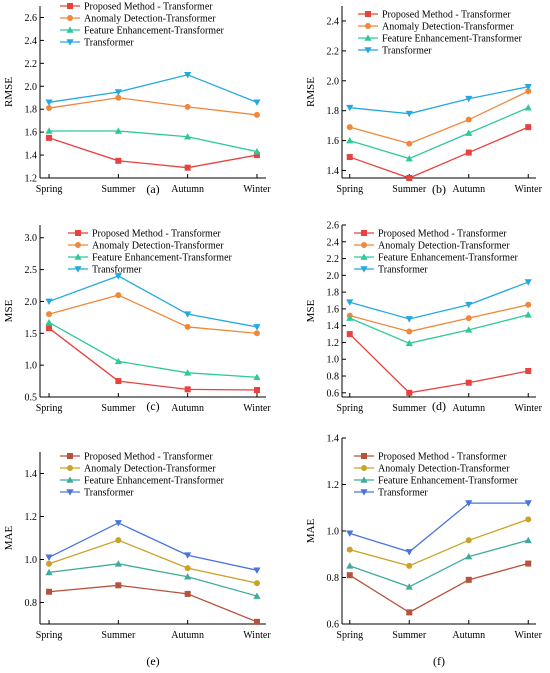  Describe the element at coordinates (333, 377) in the screenshot. I see `y-tick-label: 0.8` at that location.